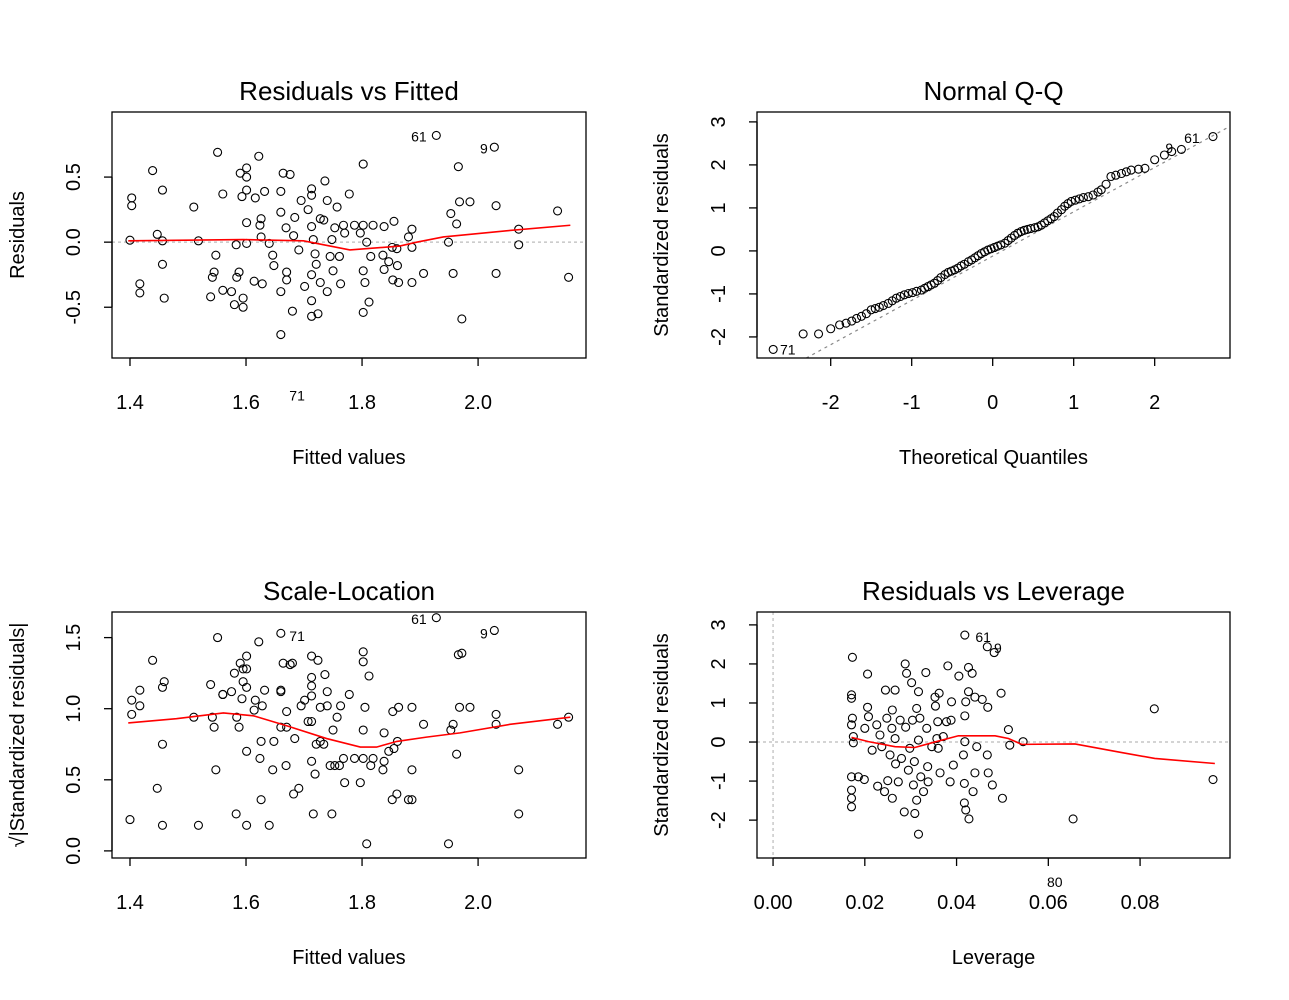 This screenshot has height=1000, width=1289. What do you see at coordinates (74, 177) in the screenshot?
I see `y-tick-label: 0.5` at bounding box center [74, 177].